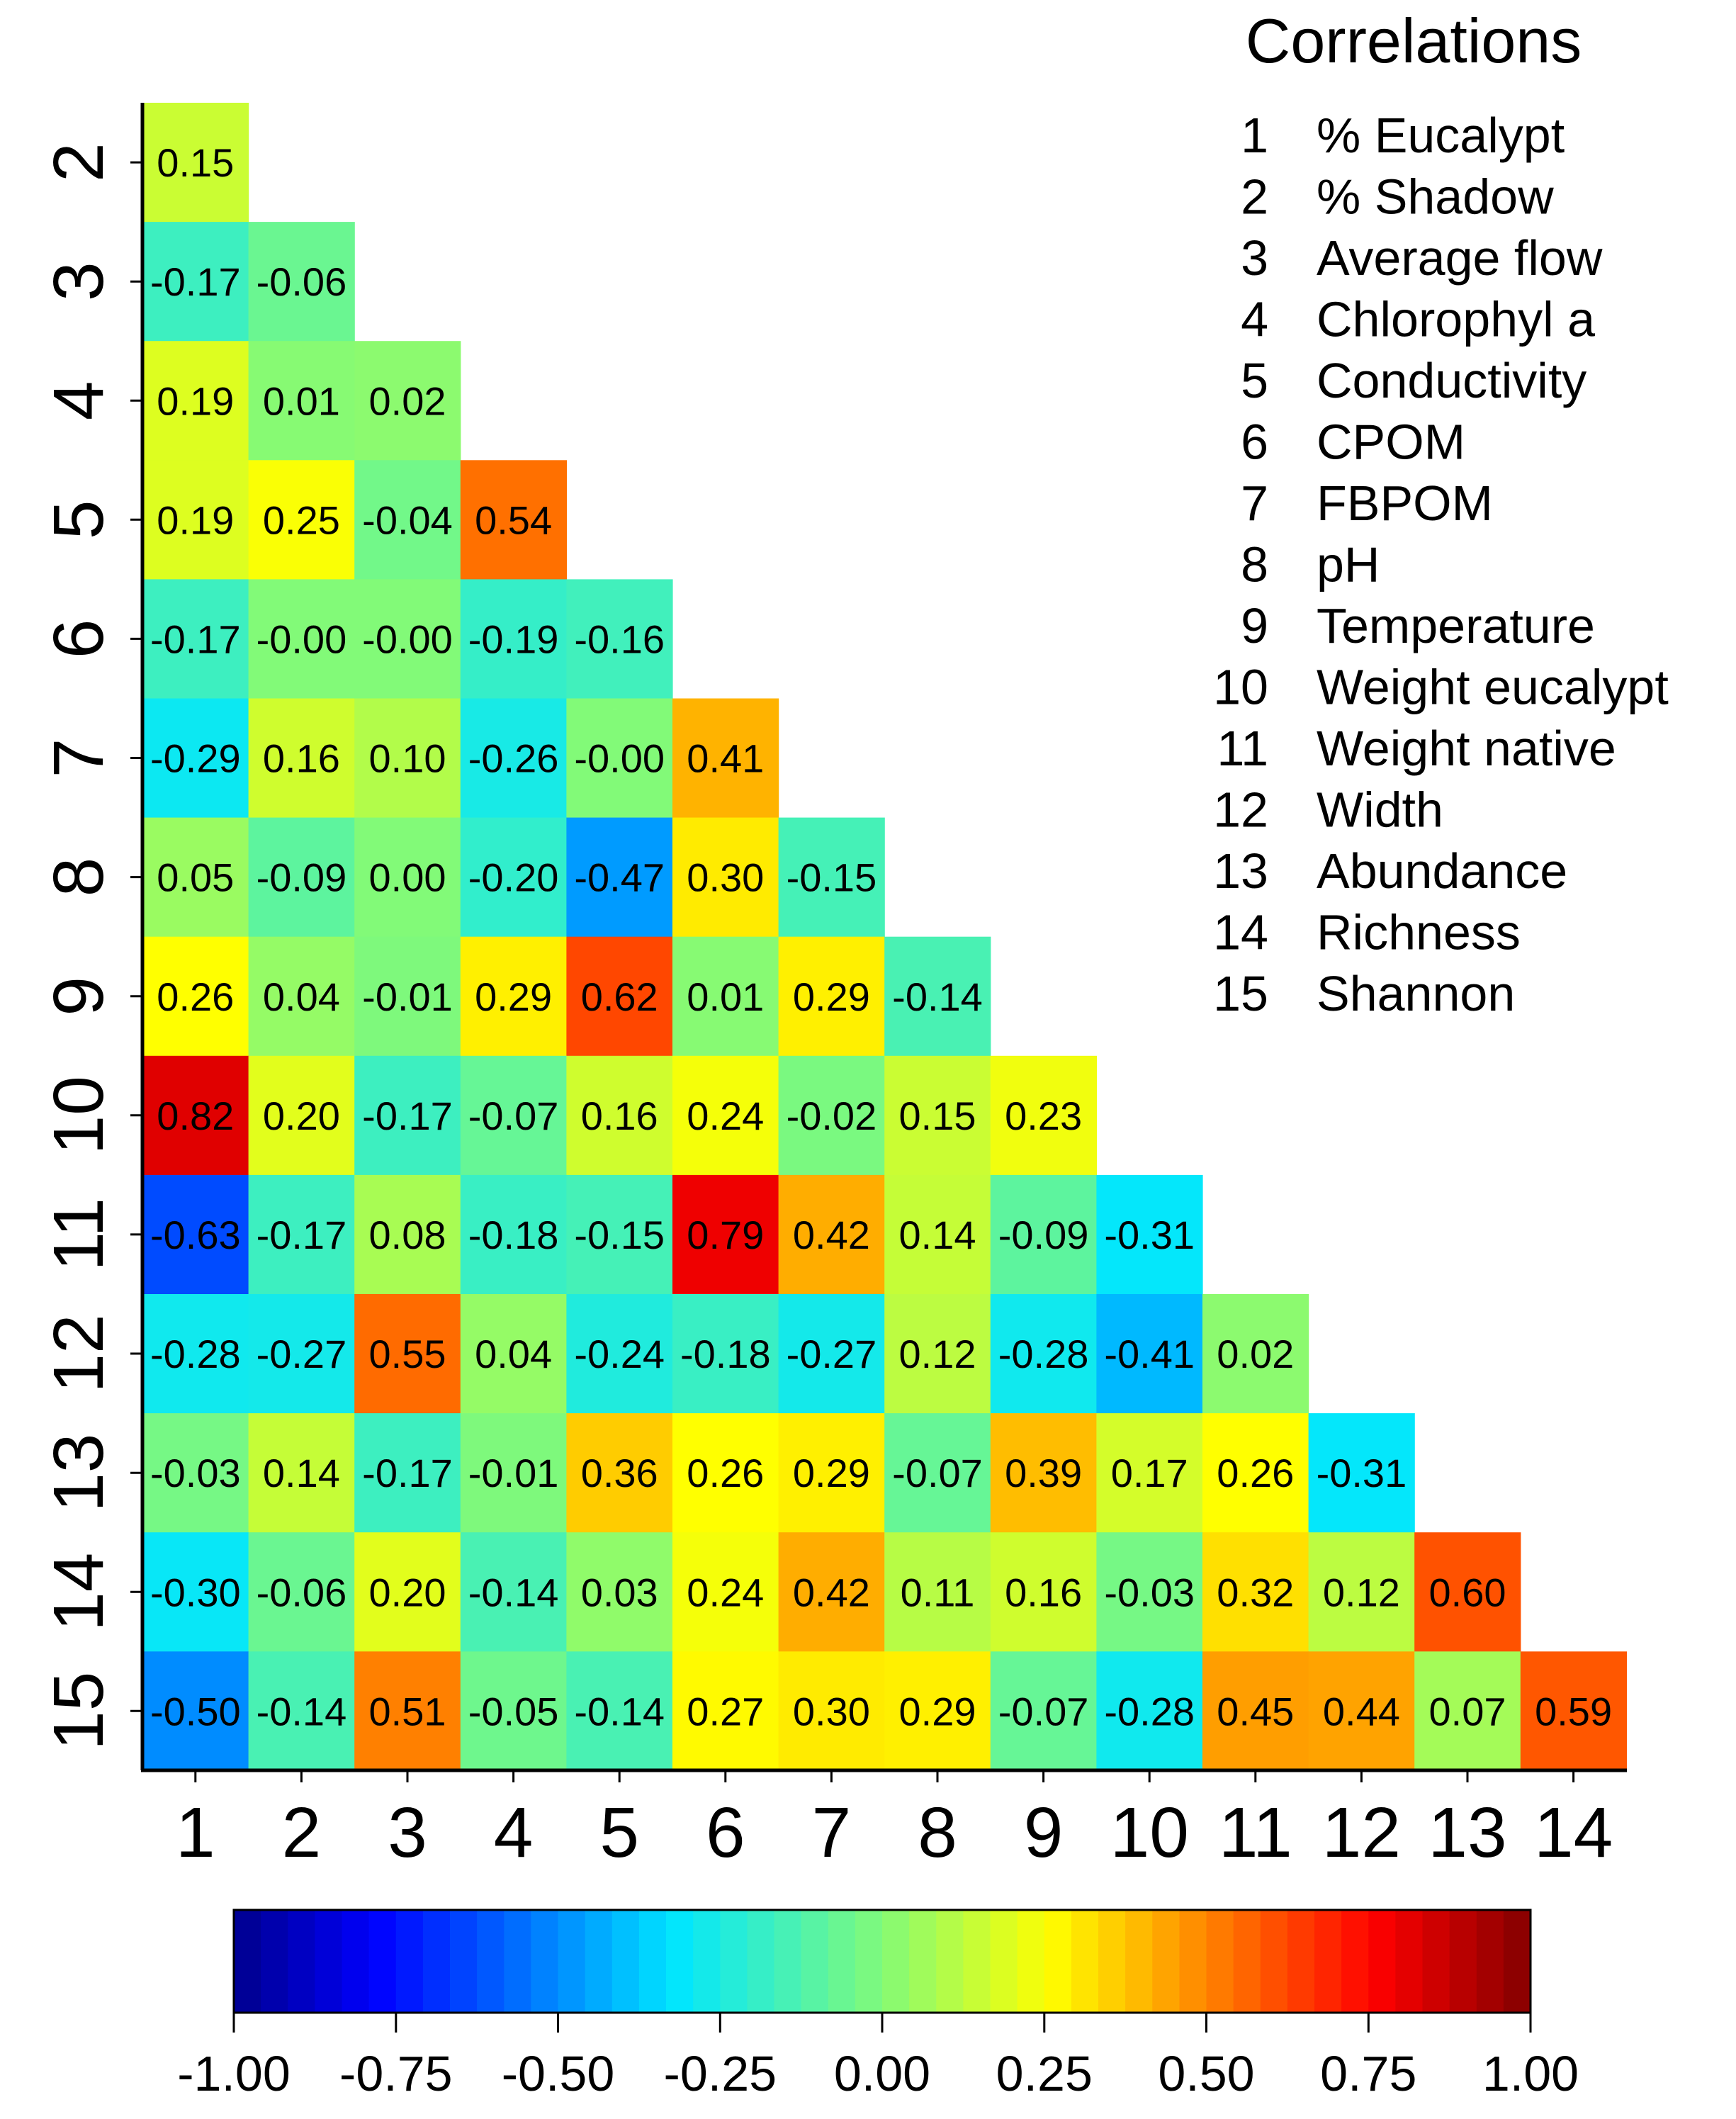 The image size is (1736, 2119). Describe the element at coordinates (78, 1354) in the screenshot. I see `y-tick-label: 12` at that location.